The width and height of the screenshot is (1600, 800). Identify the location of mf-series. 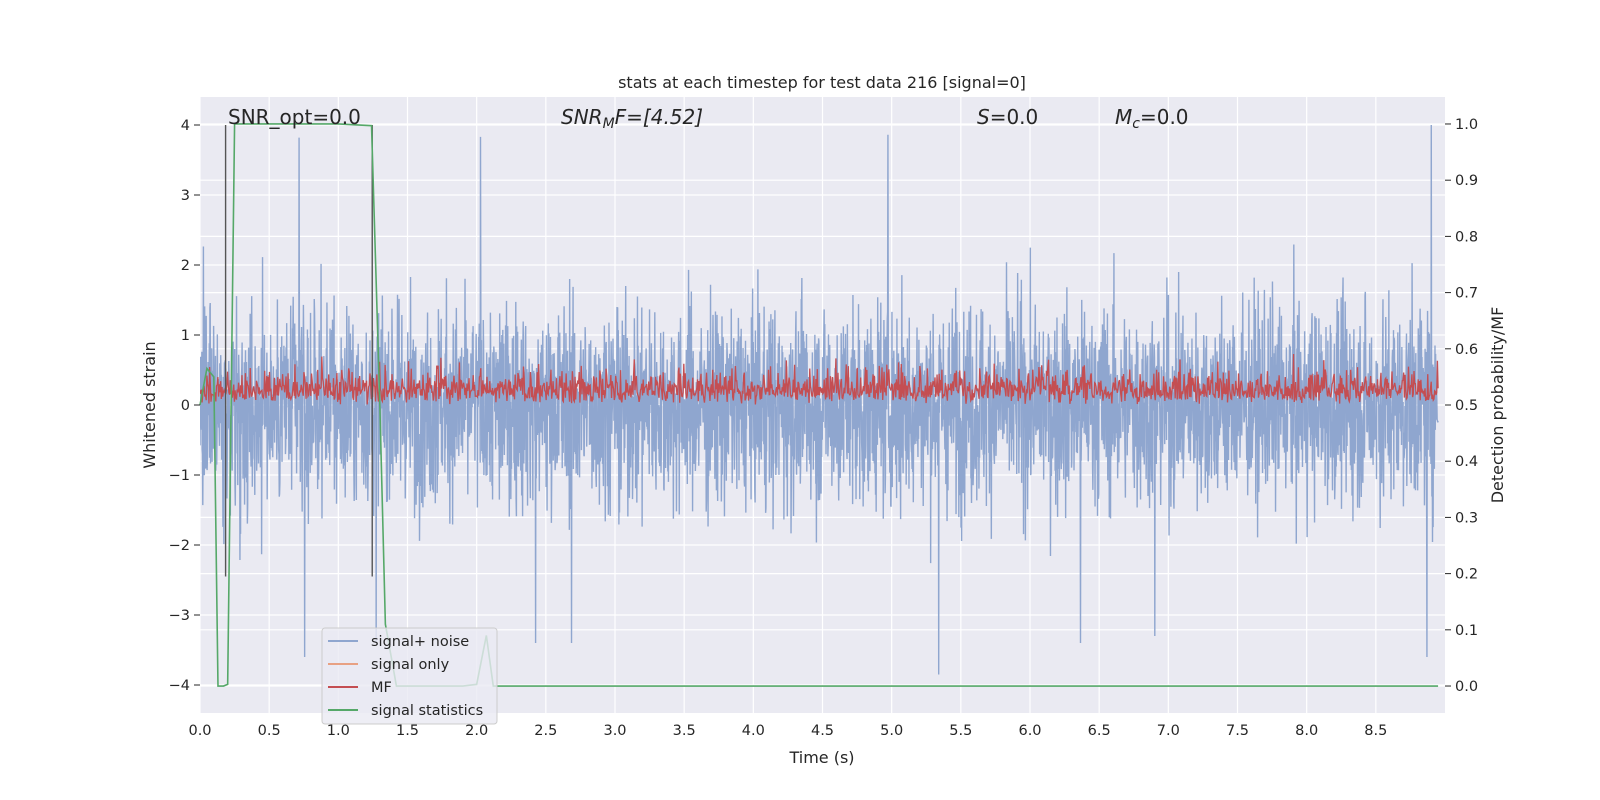
(819, 379).